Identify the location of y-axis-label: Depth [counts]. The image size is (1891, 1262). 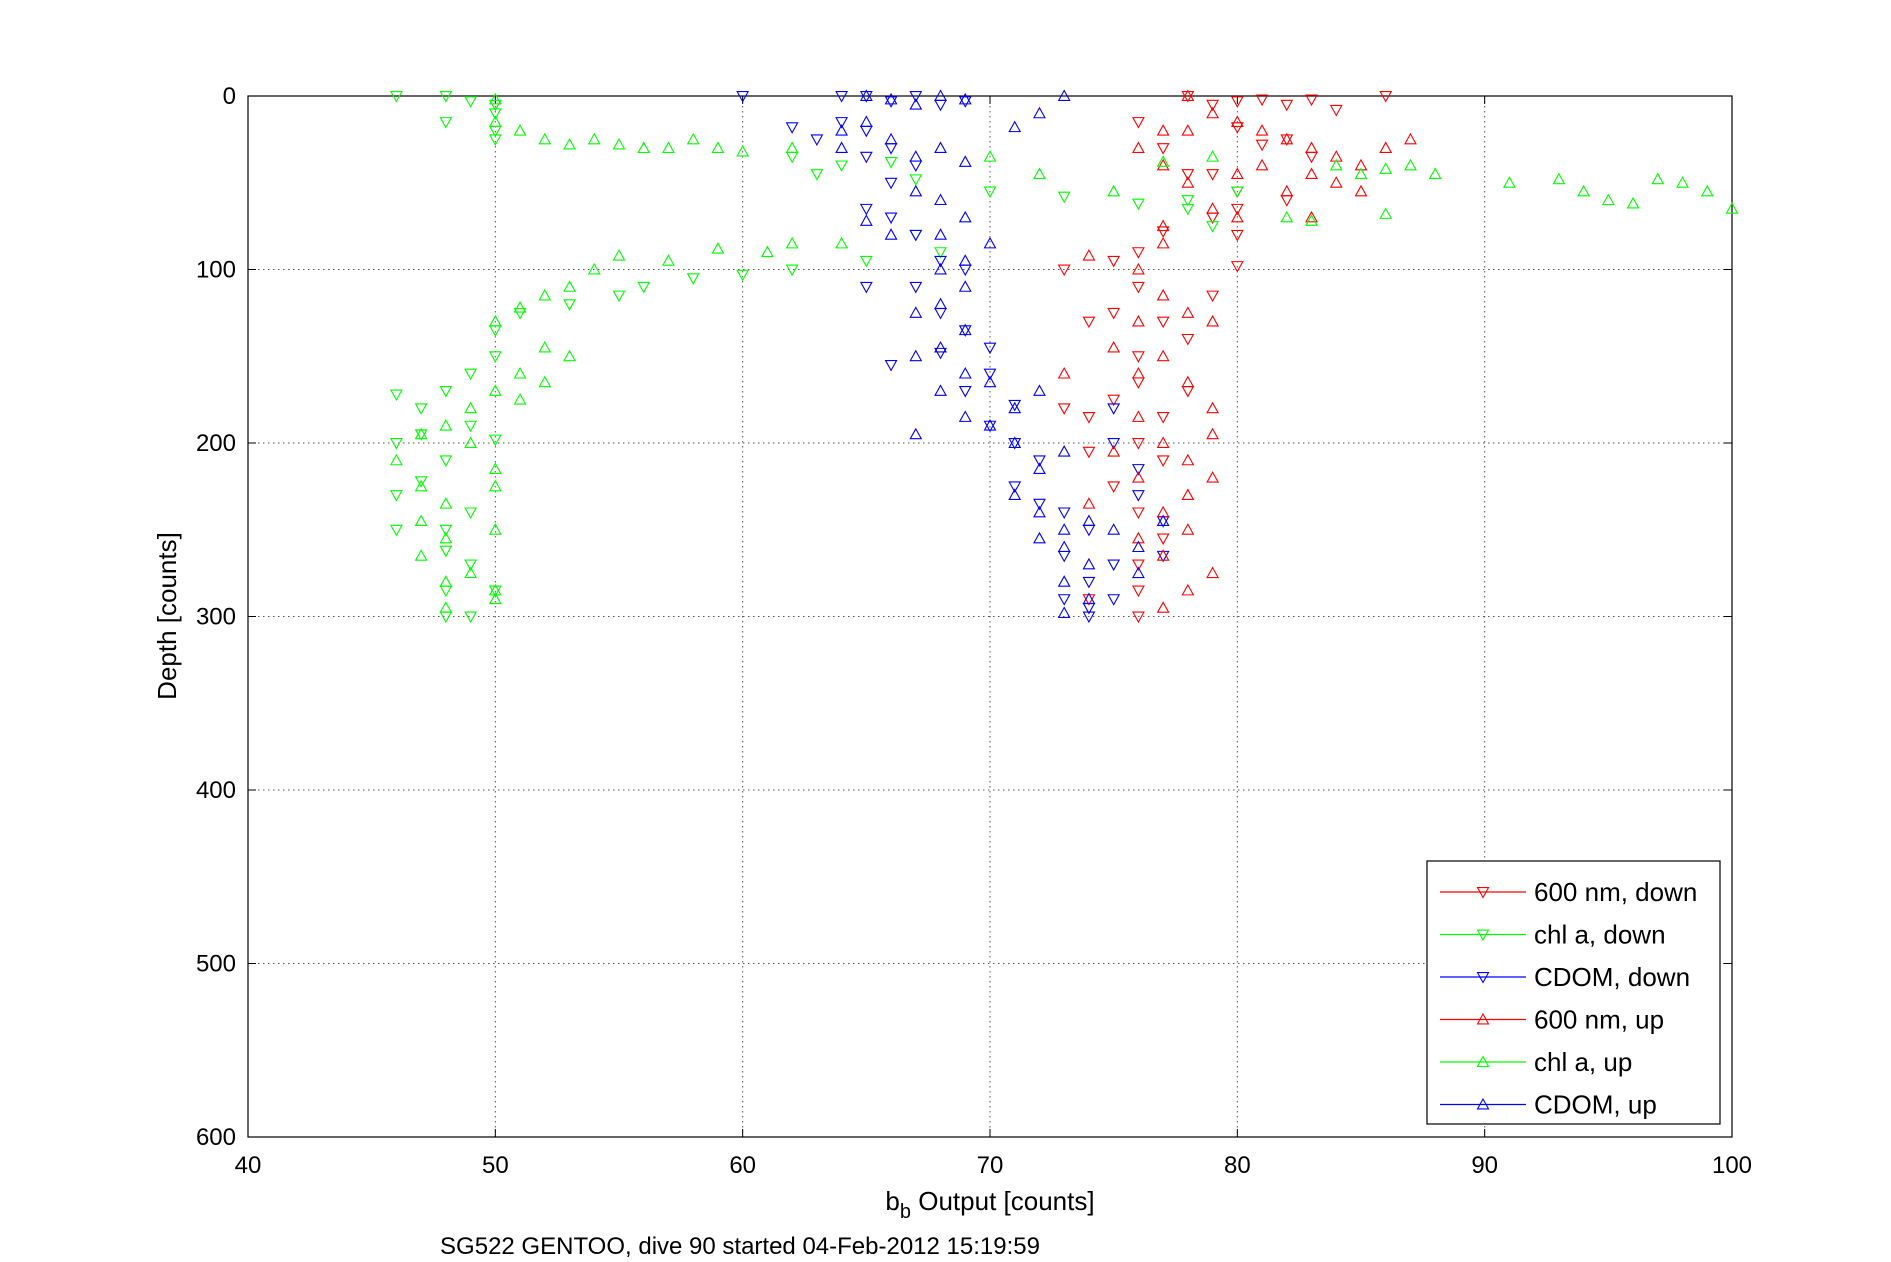
(167, 616).